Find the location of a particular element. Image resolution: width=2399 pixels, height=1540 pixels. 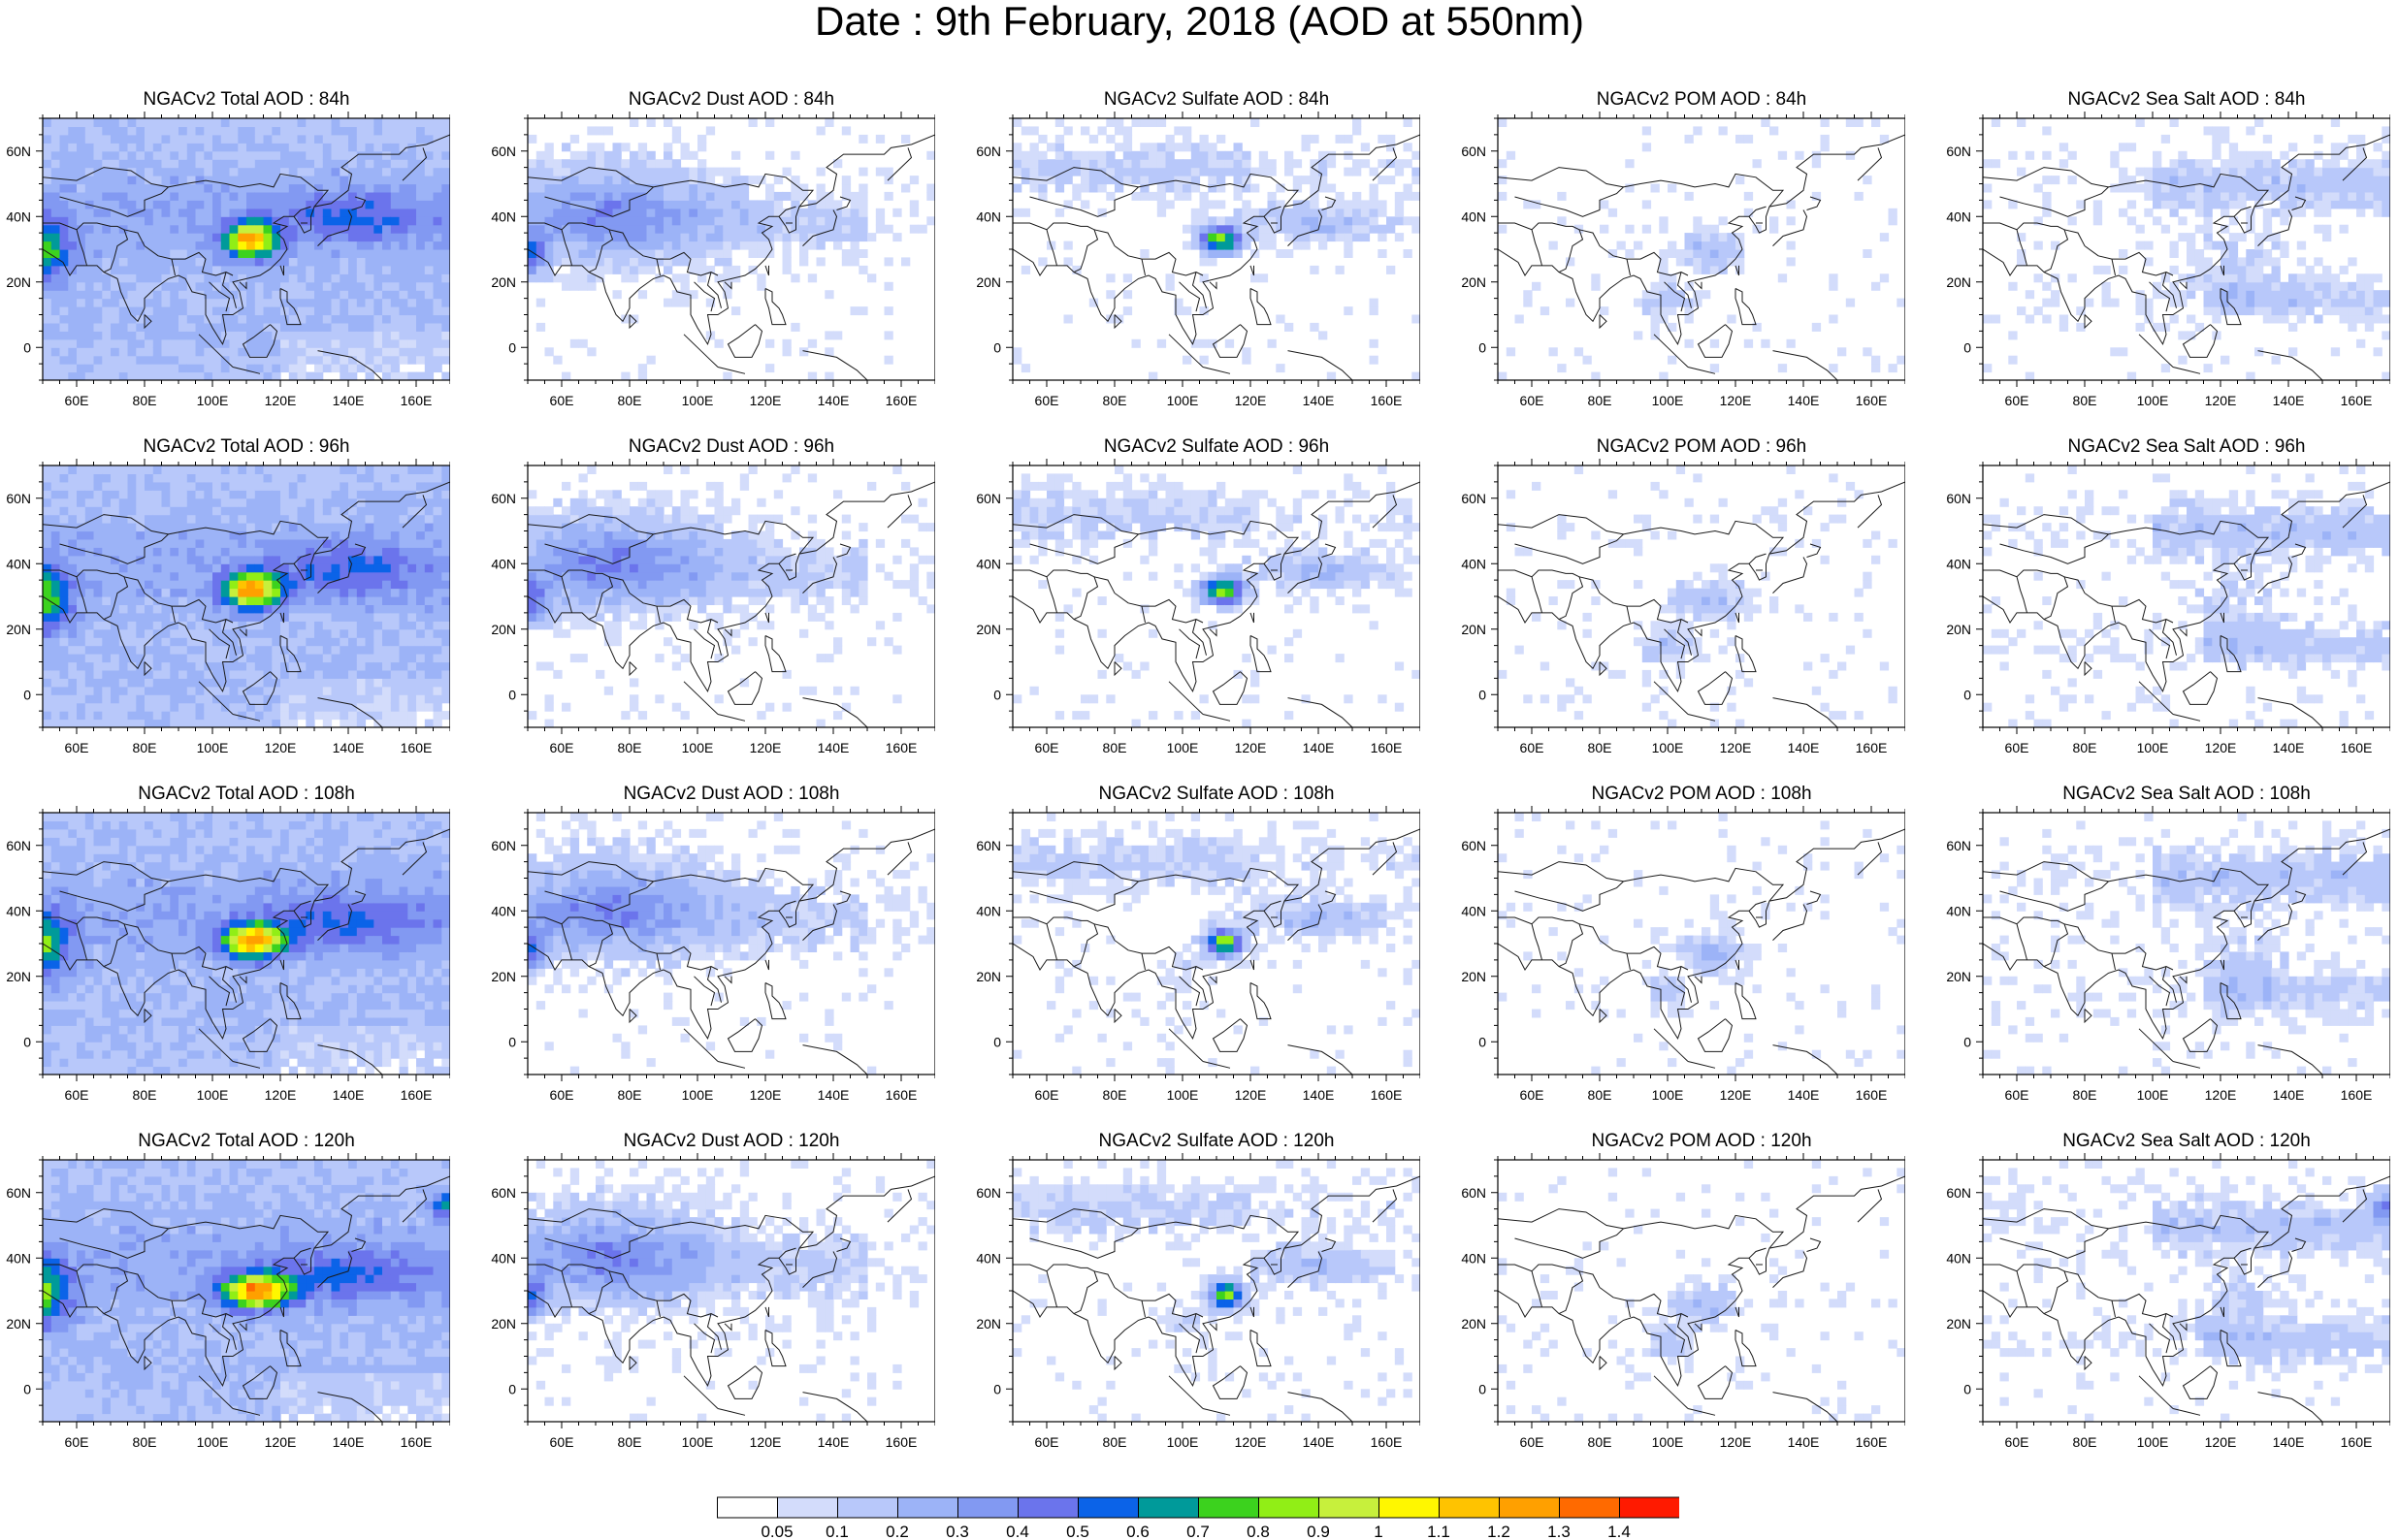

panel-title: NGACv2 Dust AOD : 108h is located at coordinates (732, 794).